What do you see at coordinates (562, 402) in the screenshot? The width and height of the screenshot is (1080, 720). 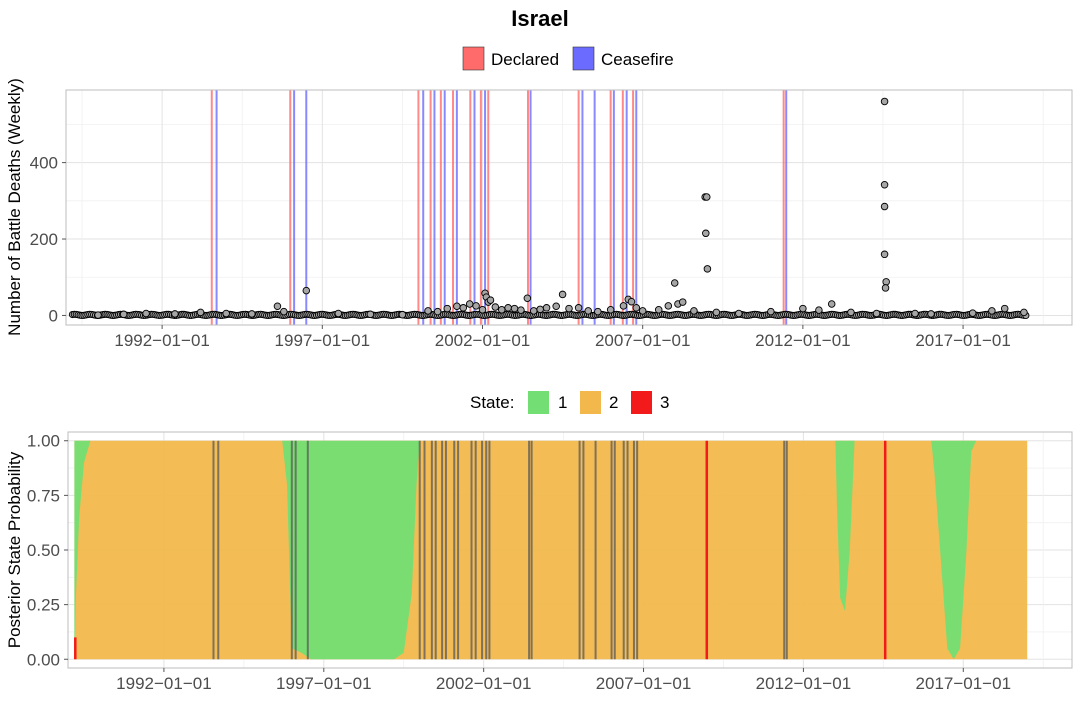 I see `legend-label-state-1: 1` at bounding box center [562, 402].